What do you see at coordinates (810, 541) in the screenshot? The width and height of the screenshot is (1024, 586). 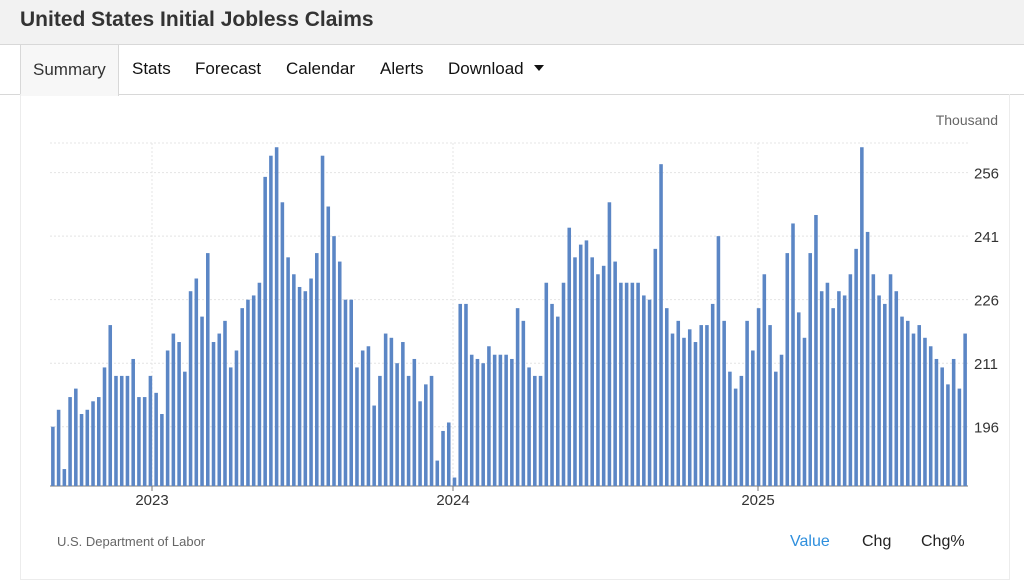 I see `toggle-value: Value` at bounding box center [810, 541].